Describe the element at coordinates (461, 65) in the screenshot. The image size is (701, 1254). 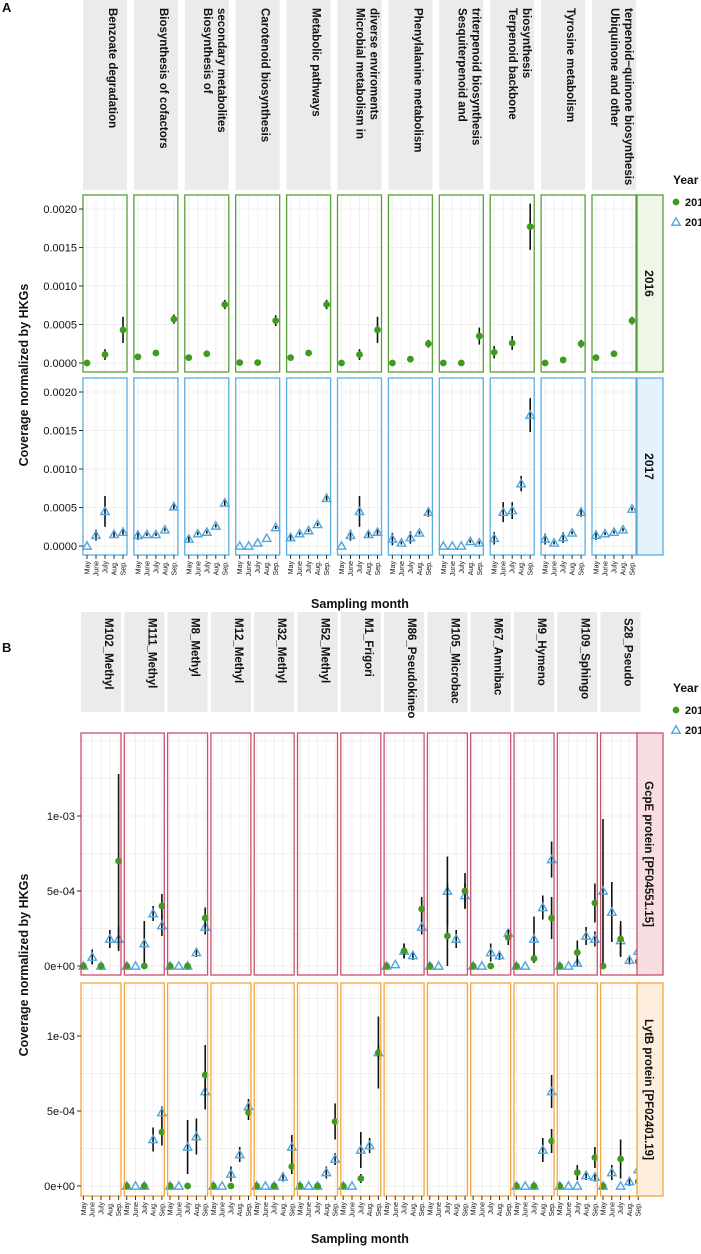
I see `facet-label: Sesquiterpenoid and` at that location.